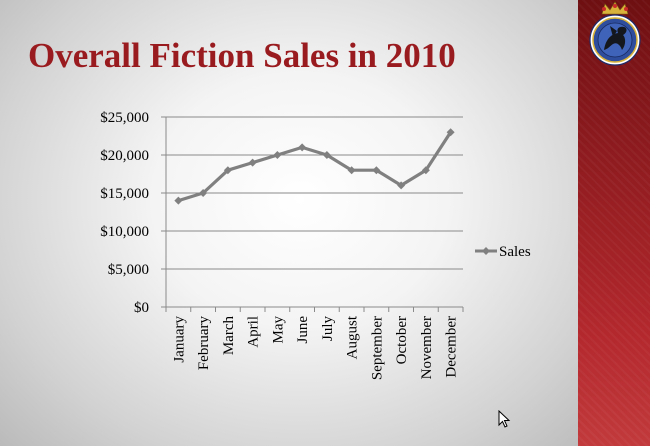 Image resolution: width=650 pixels, height=446 pixels. What do you see at coordinates (229, 336) in the screenshot?
I see `x-tick-label: March` at bounding box center [229, 336].